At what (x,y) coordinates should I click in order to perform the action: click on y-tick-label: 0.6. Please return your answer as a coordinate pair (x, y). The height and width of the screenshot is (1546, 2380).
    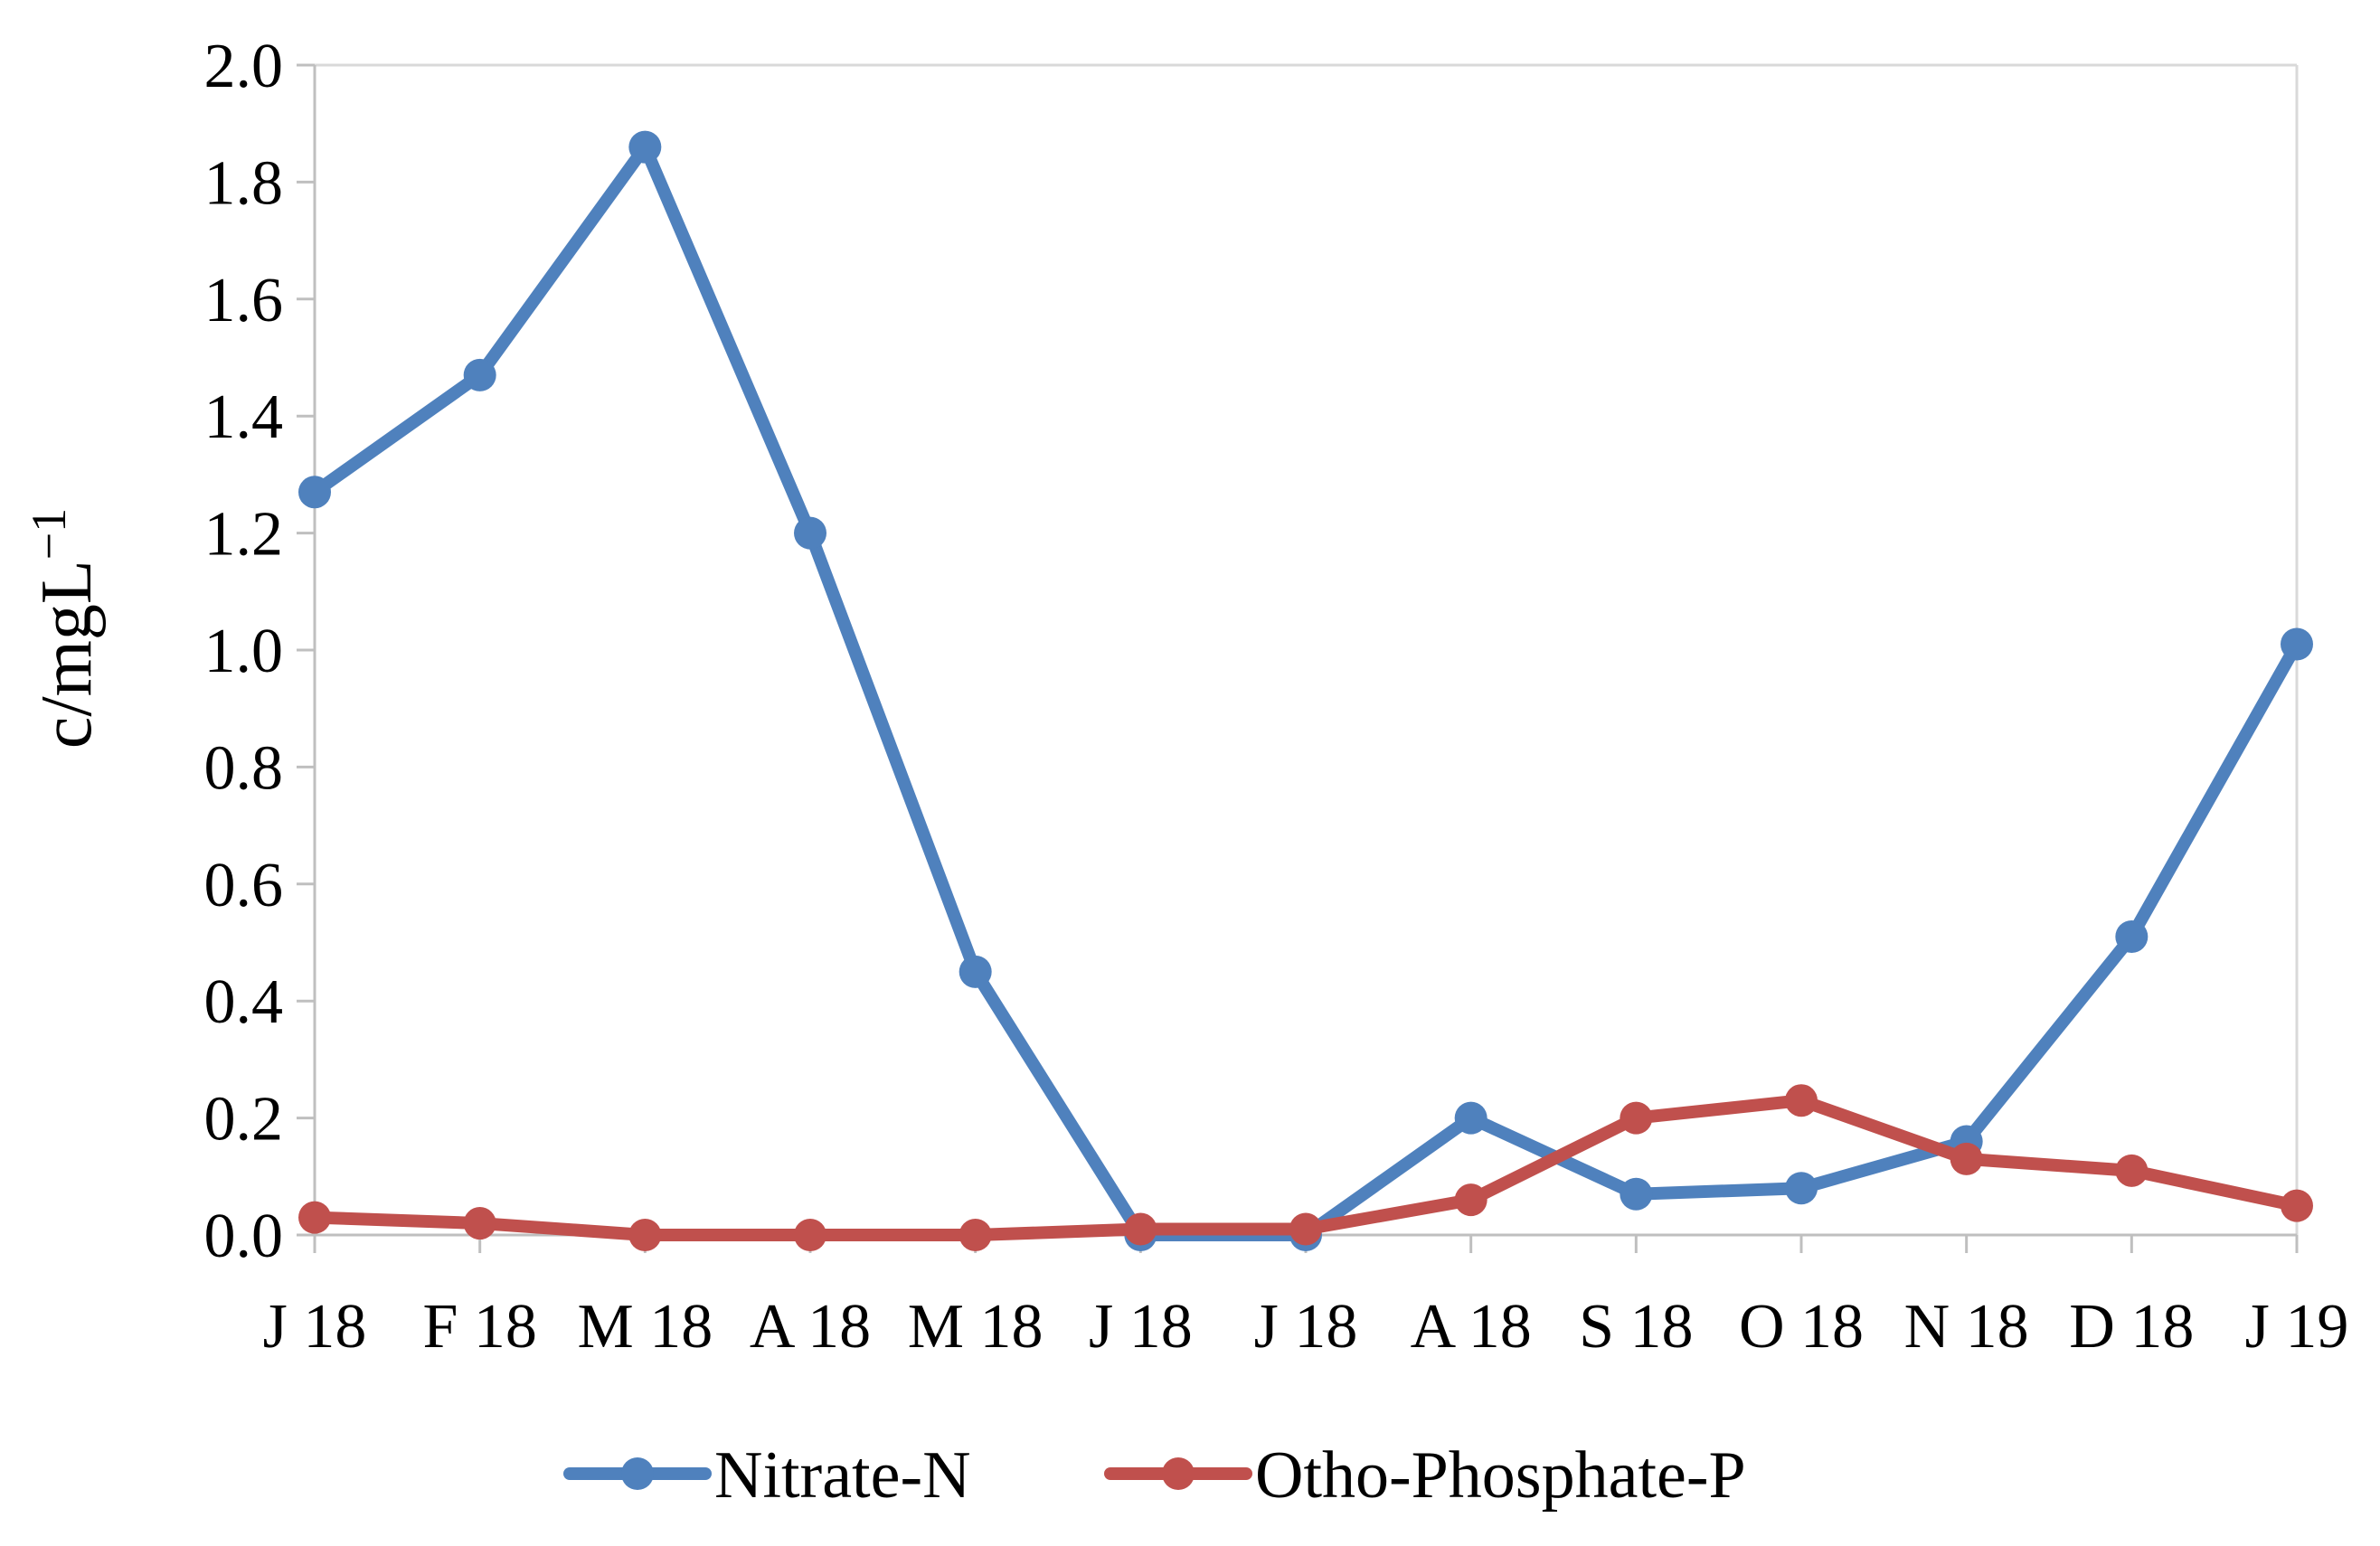
    Looking at the image, I should click on (244, 885).